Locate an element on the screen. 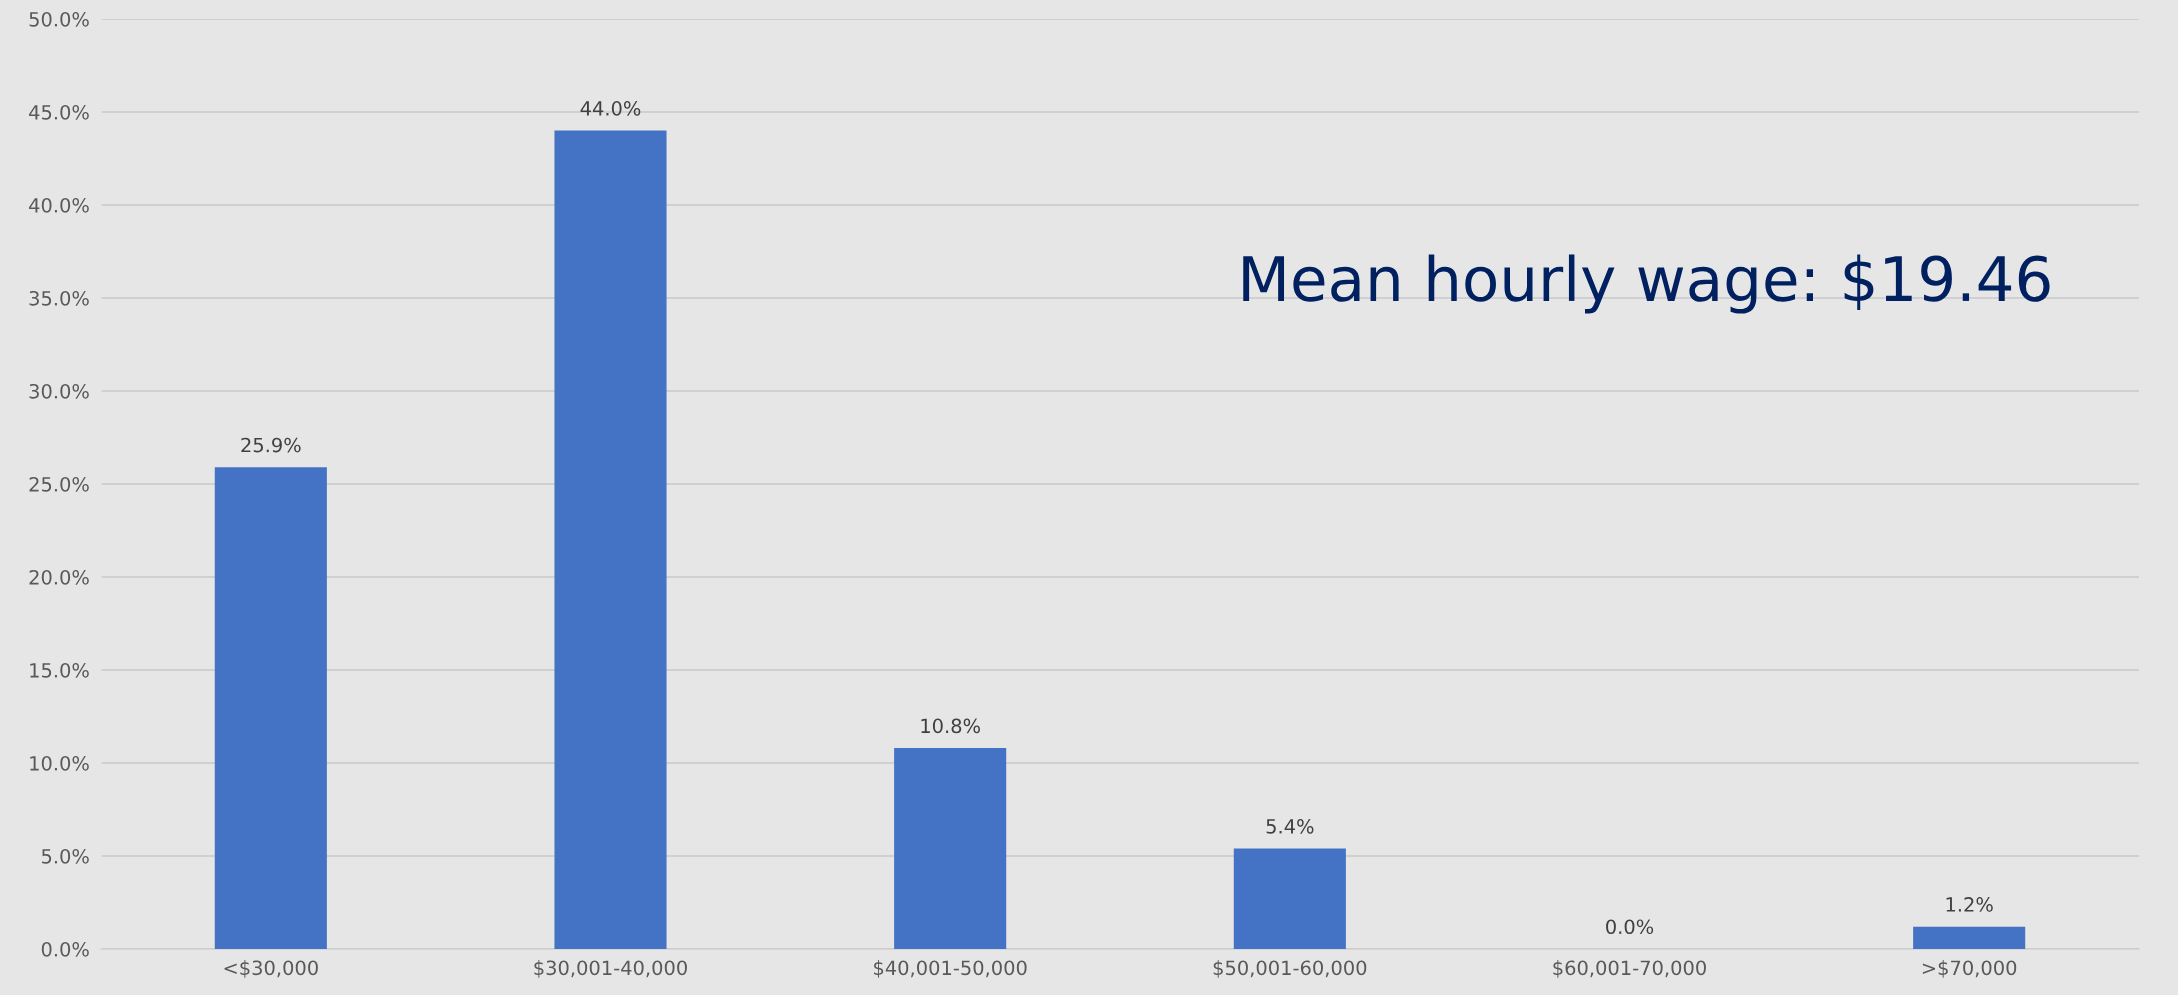  y-tick-label: 50.0% is located at coordinates (59, 19).